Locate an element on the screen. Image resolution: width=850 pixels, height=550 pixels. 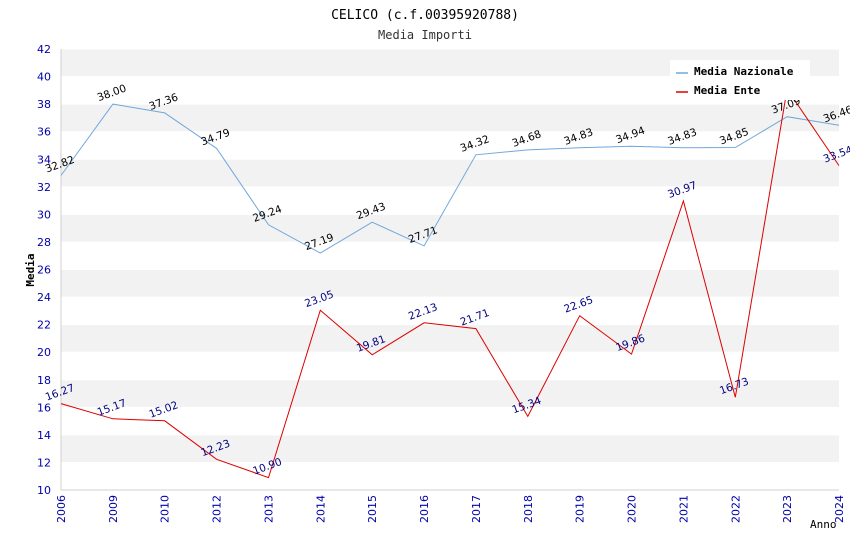
legend-label-media-ente: Media Ente is located at coordinates (727, 90).